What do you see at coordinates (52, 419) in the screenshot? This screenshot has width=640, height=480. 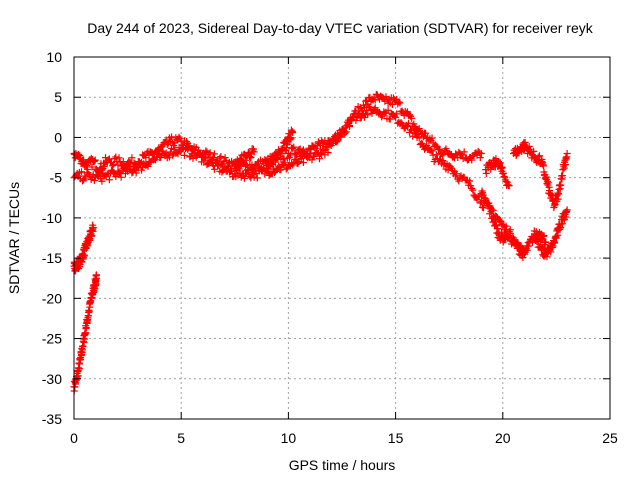 I see `y-tick-label: -35` at bounding box center [52, 419].